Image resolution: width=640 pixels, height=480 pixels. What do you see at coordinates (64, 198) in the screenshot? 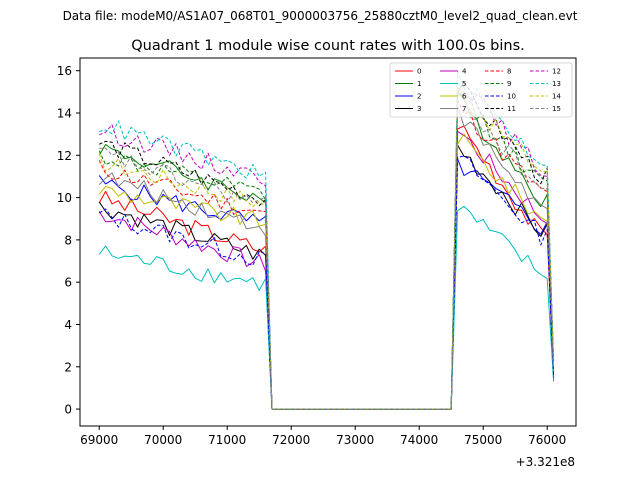
I see `y-tick-label: 10` at bounding box center [64, 198].